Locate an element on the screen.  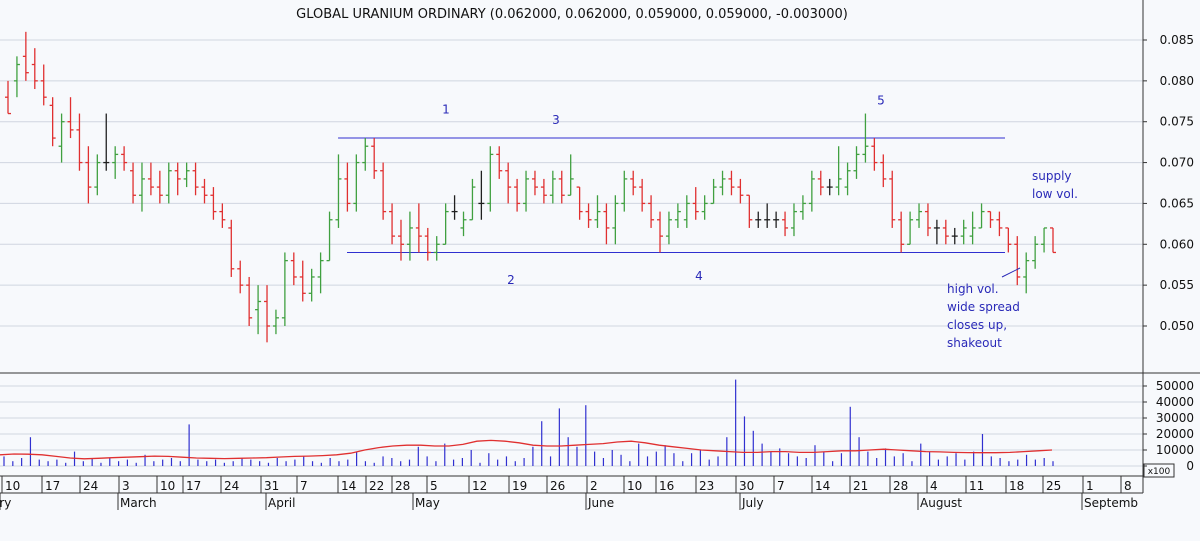
point-labels: 1 2 3 4 5 is located at coordinates (663, 190).